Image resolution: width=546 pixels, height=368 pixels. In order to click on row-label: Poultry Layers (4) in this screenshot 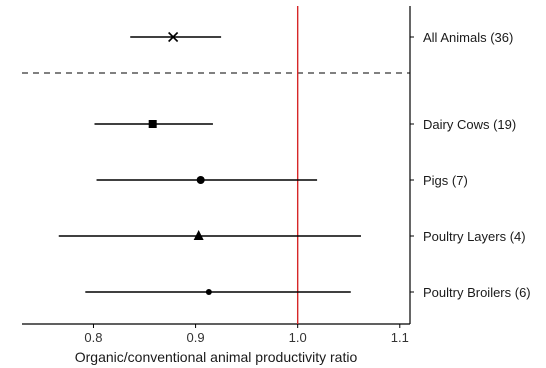, I will do `click(474, 236)`.